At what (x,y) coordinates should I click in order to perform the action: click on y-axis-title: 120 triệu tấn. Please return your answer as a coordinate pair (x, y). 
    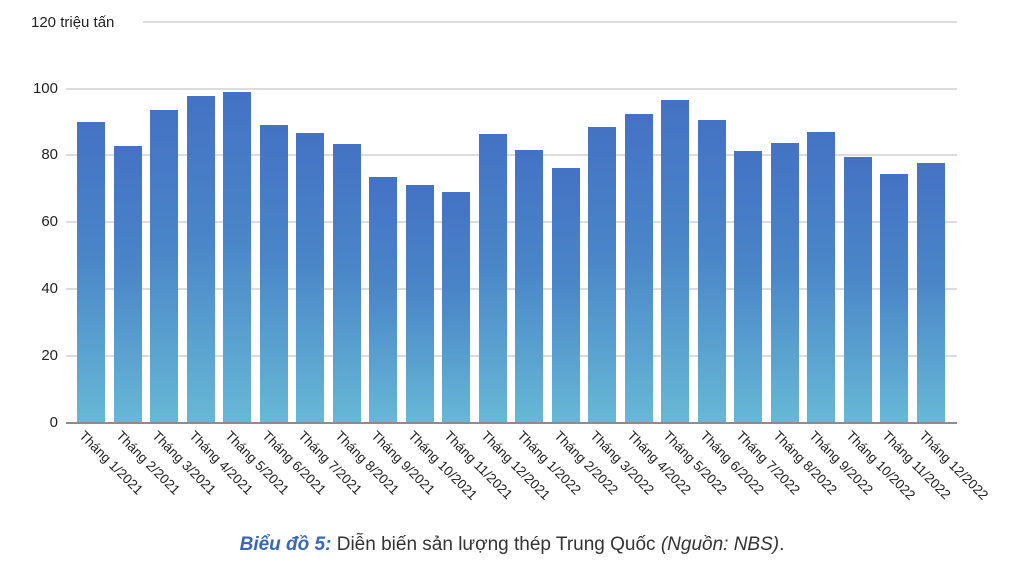
    Looking at the image, I should click on (73, 22).